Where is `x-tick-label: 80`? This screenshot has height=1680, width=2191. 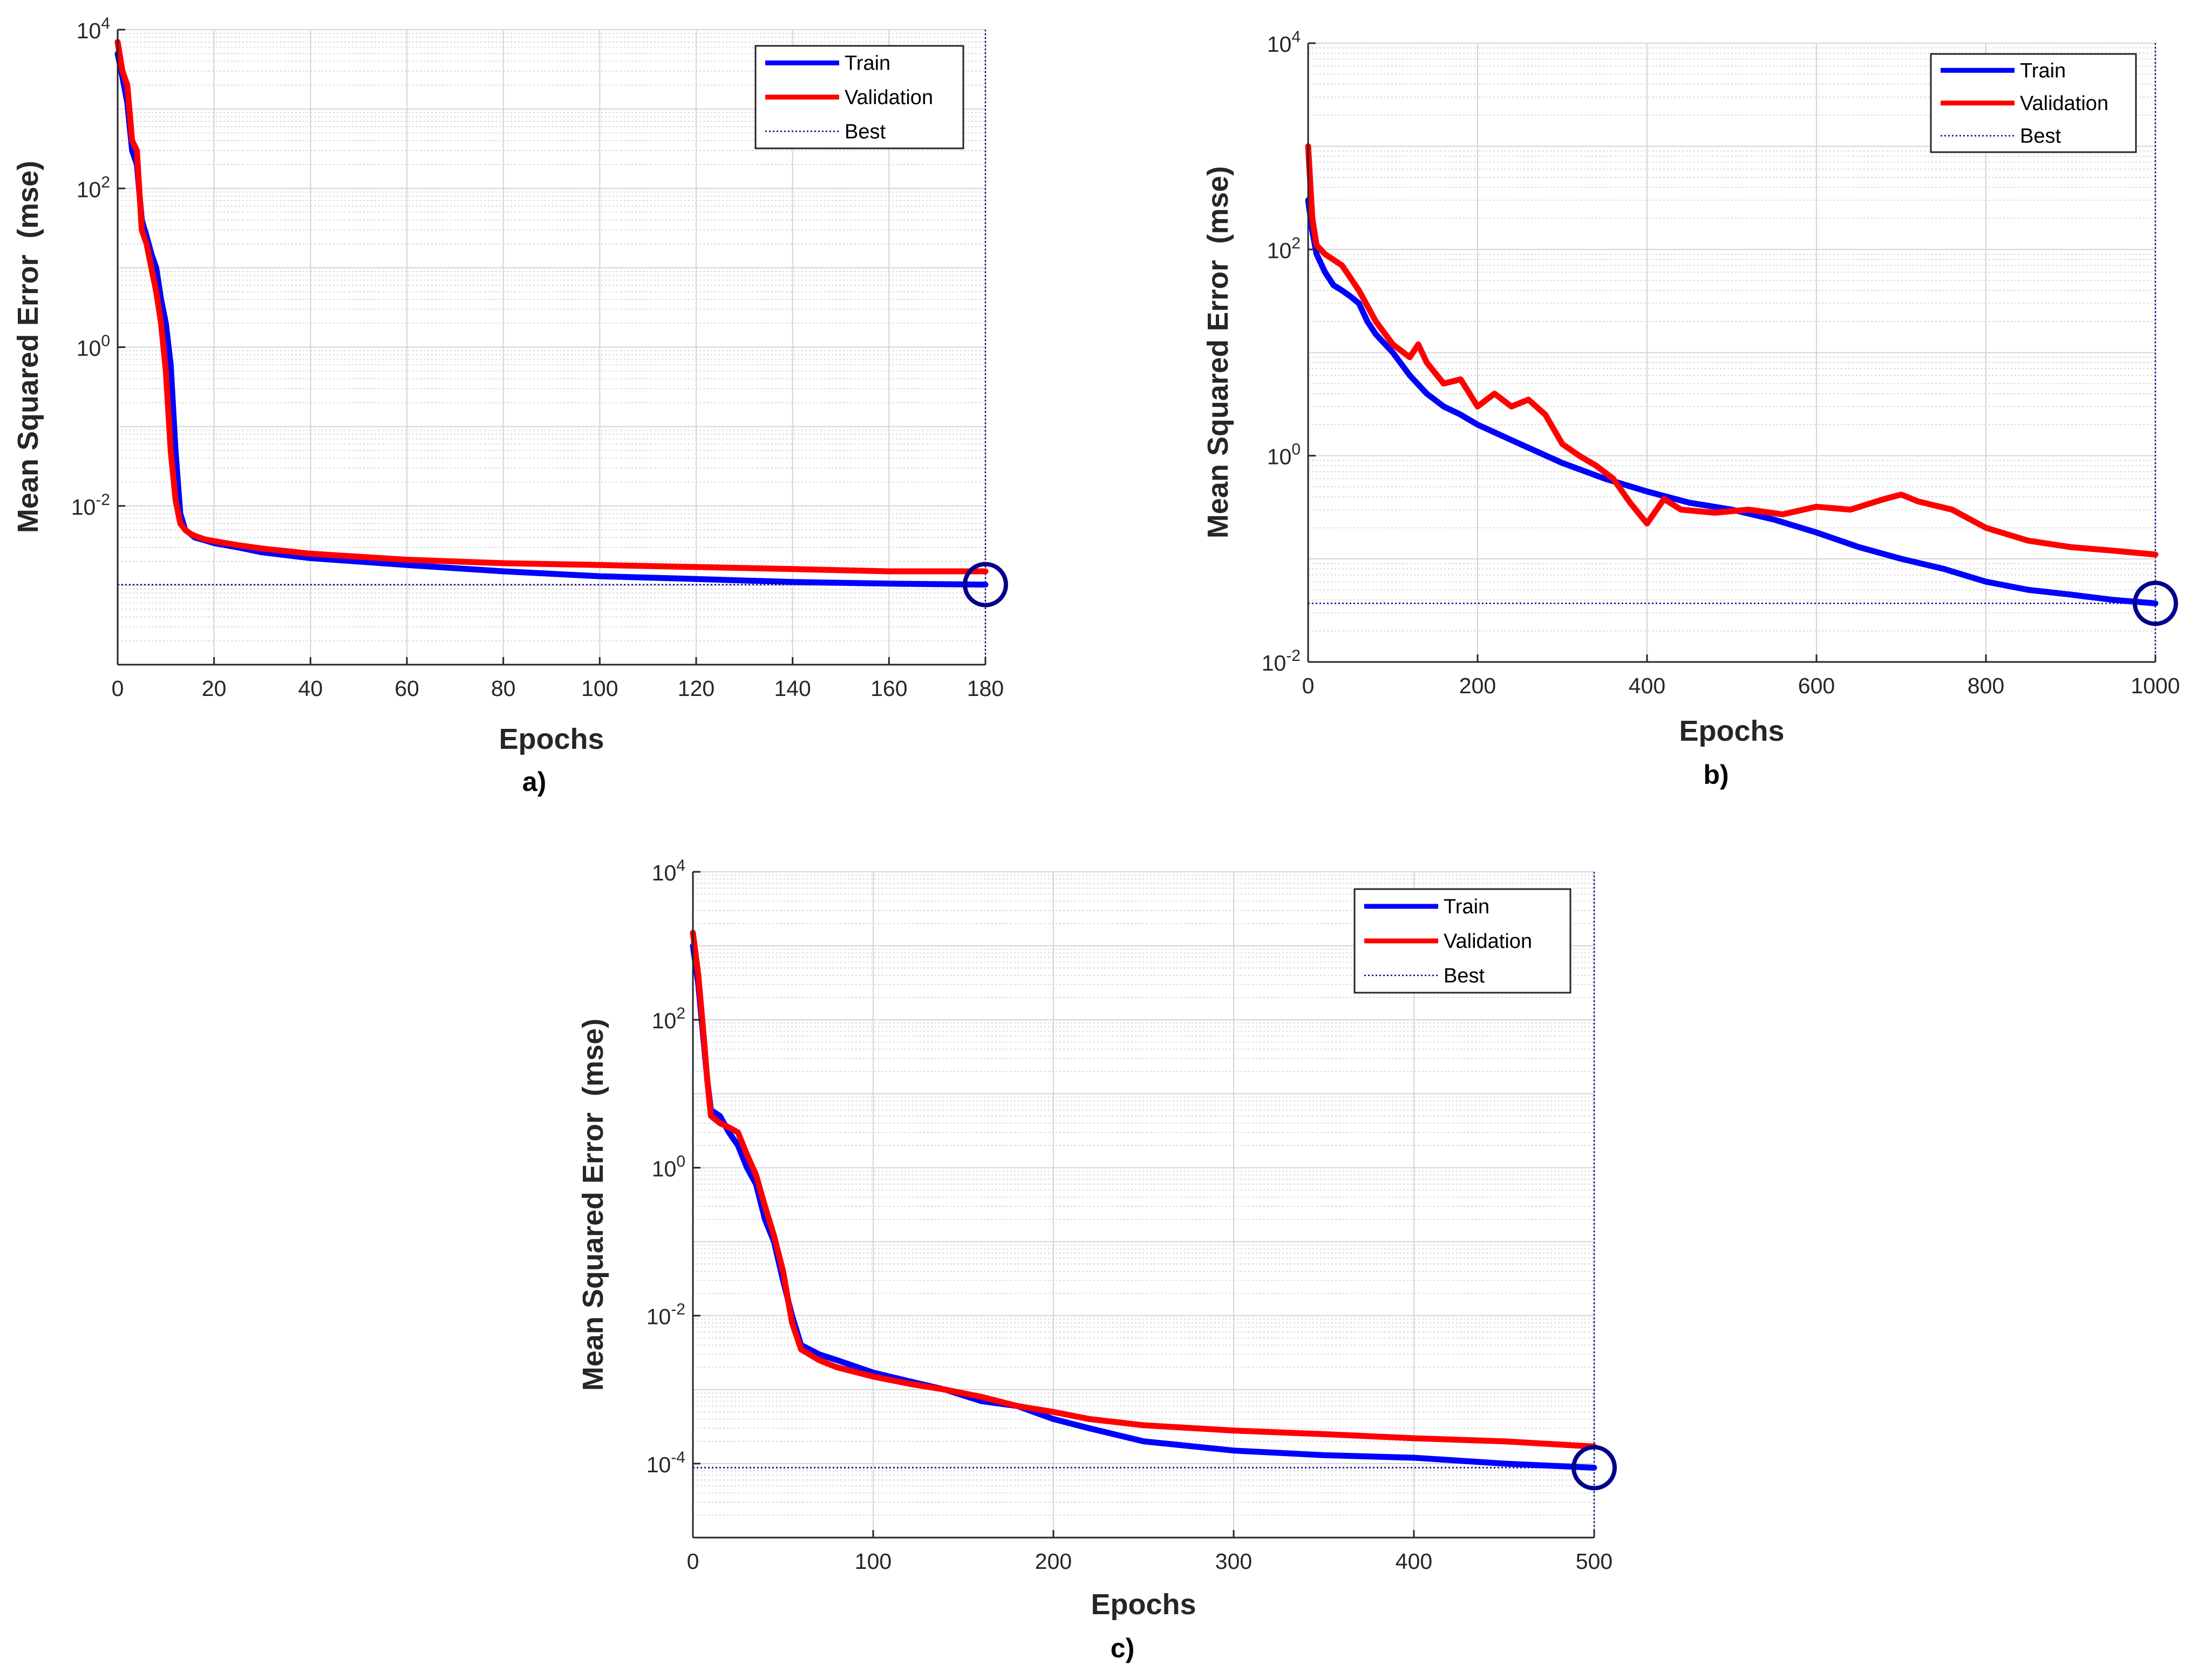
x-tick-label: 80 is located at coordinates (504, 689).